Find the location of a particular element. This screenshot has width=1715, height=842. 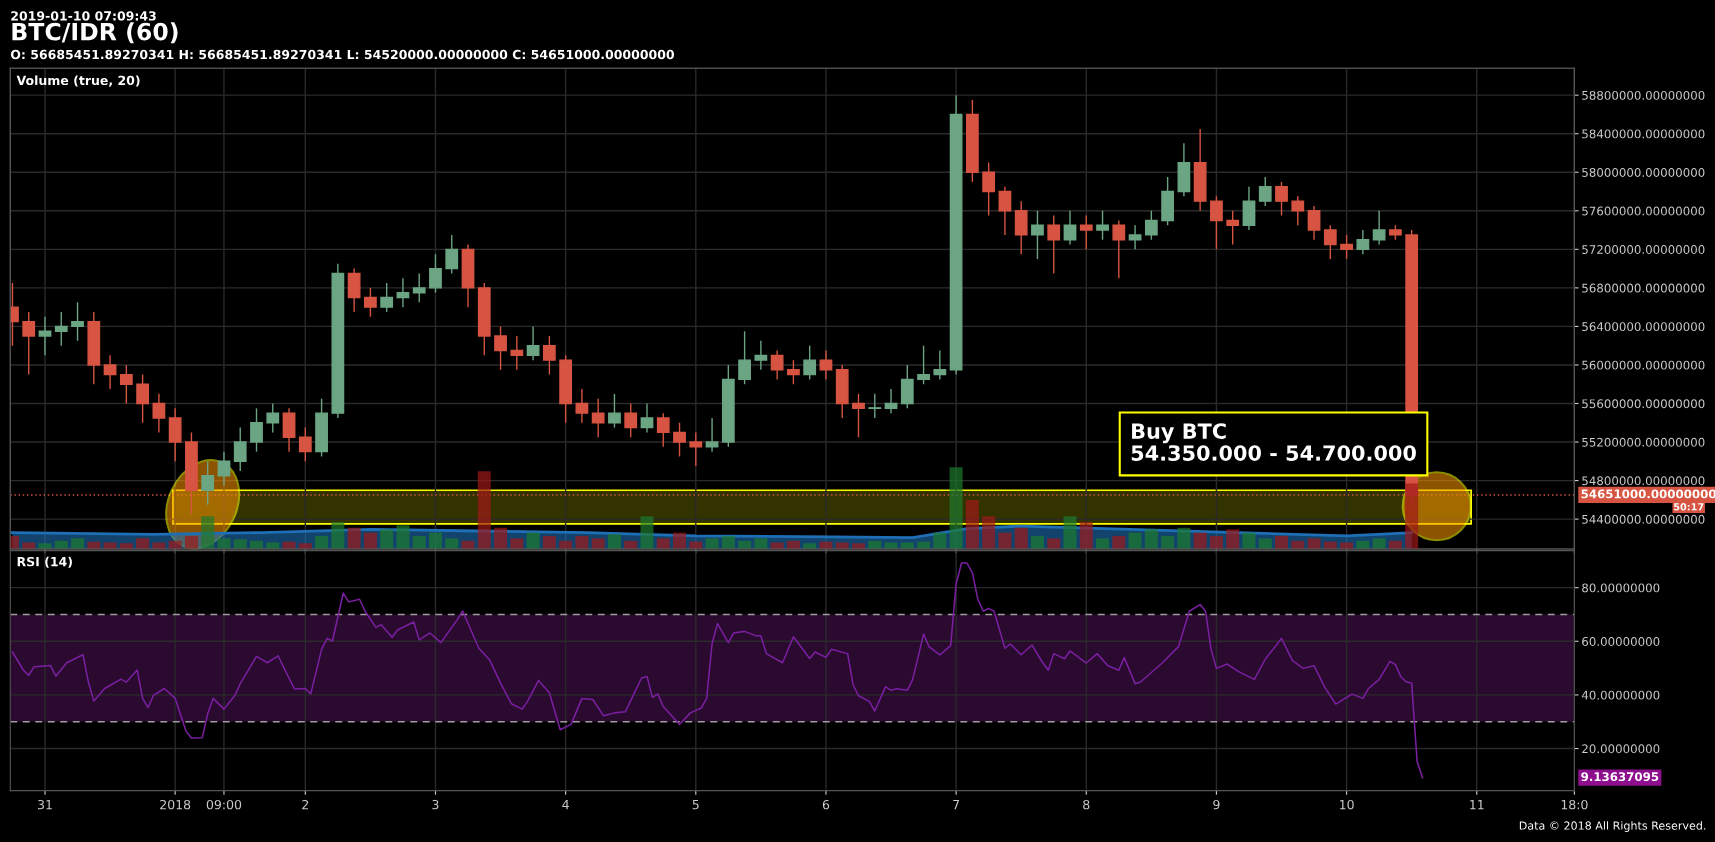

y-tick-label: 54800000.00000000 is located at coordinates (1643, 481).